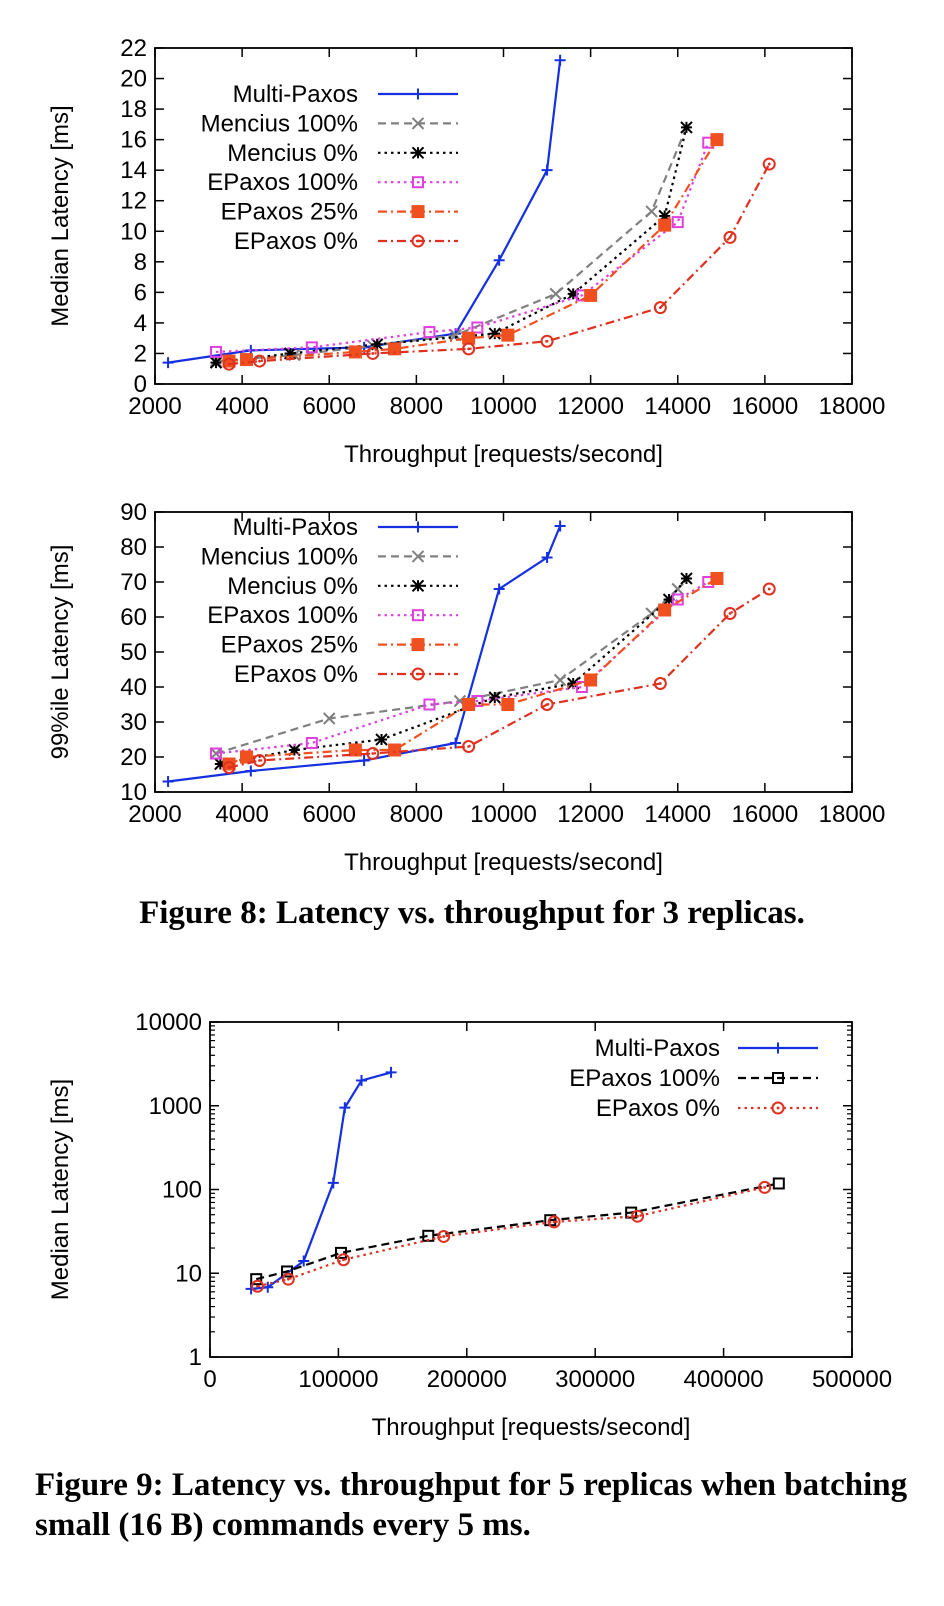 This screenshot has height=1606, width=944. Describe the element at coordinates (168, 1022) in the screenshot. I see `y-tick-label: 10000` at that location.